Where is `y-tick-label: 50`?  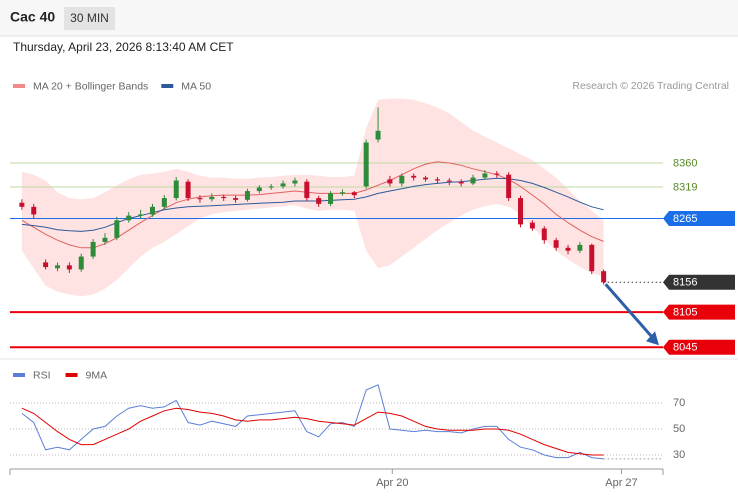 y-tick-label: 50 is located at coordinates (679, 429).